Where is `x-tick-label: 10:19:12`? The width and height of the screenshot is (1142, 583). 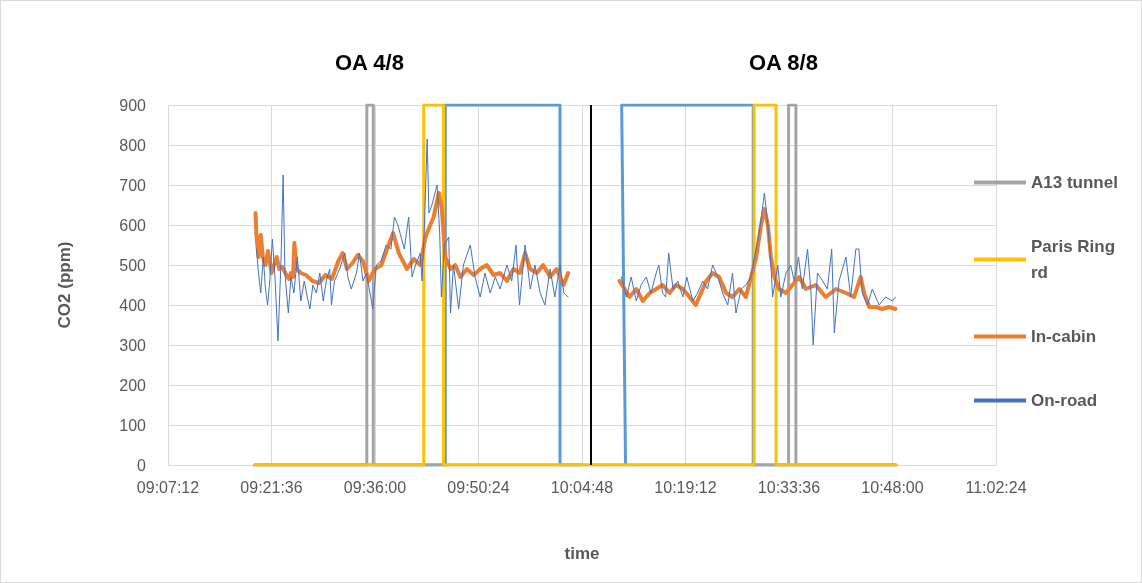 x-tick-label: 10:19:12 is located at coordinates (685, 487).